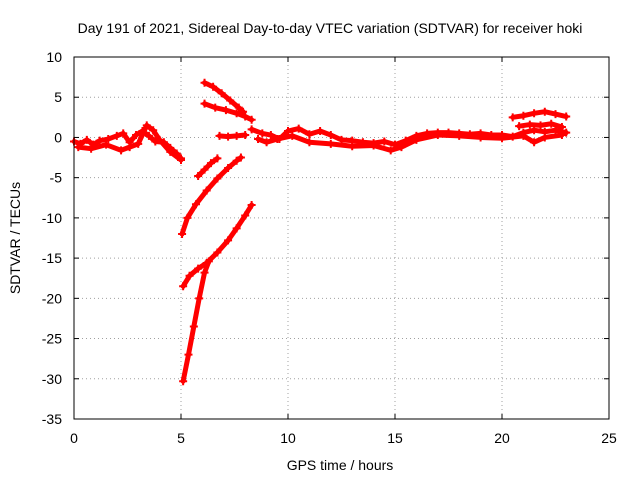 Image resolution: width=640 pixels, height=480 pixels. Describe the element at coordinates (15, 238) in the screenshot. I see `y-axis-label: SDTVAR / TECUs` at that location.